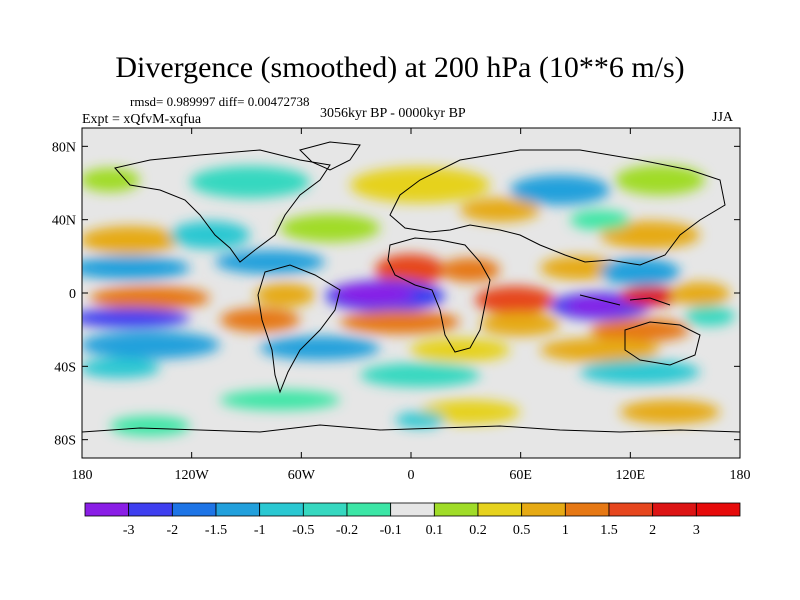 The image size is (800, 600). Describe the element at coordinates (330, 156) in the screenshot. I see `coastline-greenland` at that location.